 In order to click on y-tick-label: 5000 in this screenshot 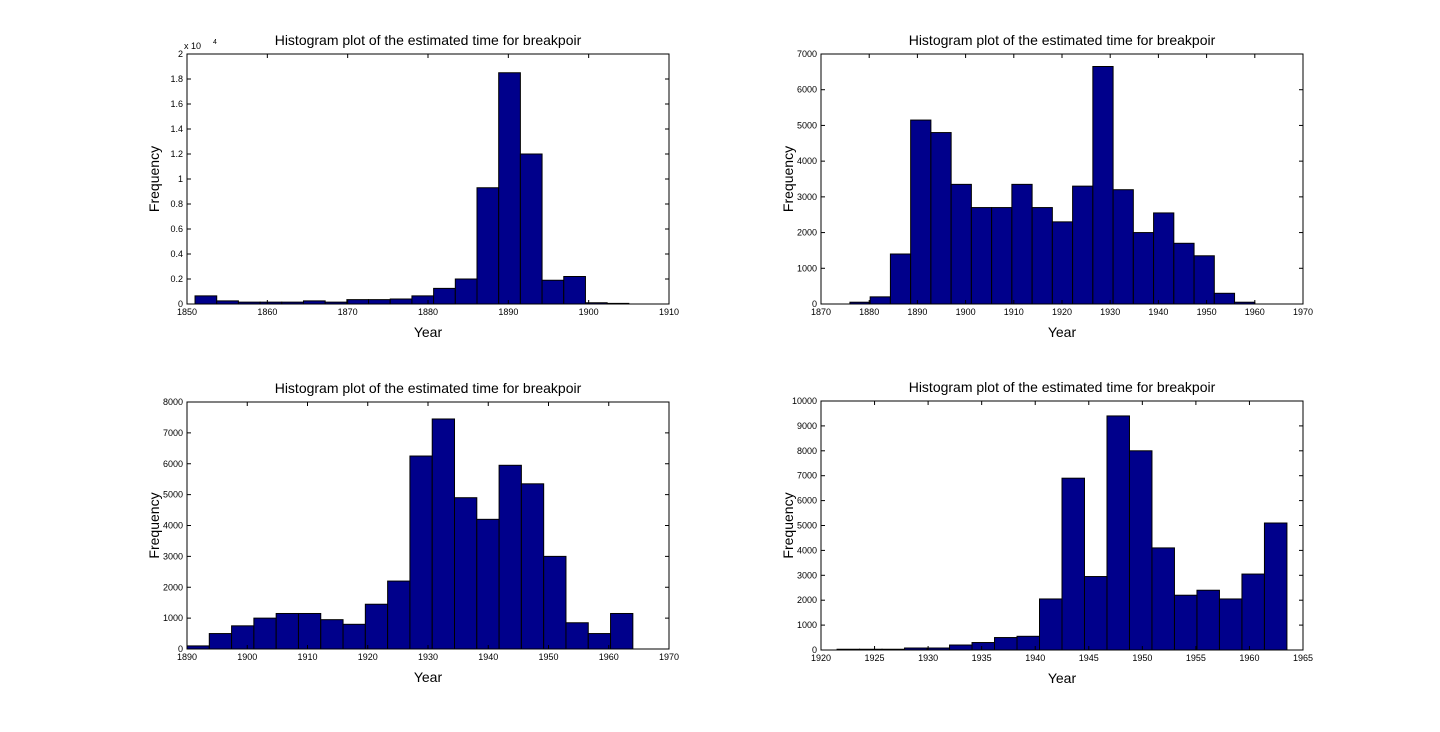, I will do `click(173, 495)`.